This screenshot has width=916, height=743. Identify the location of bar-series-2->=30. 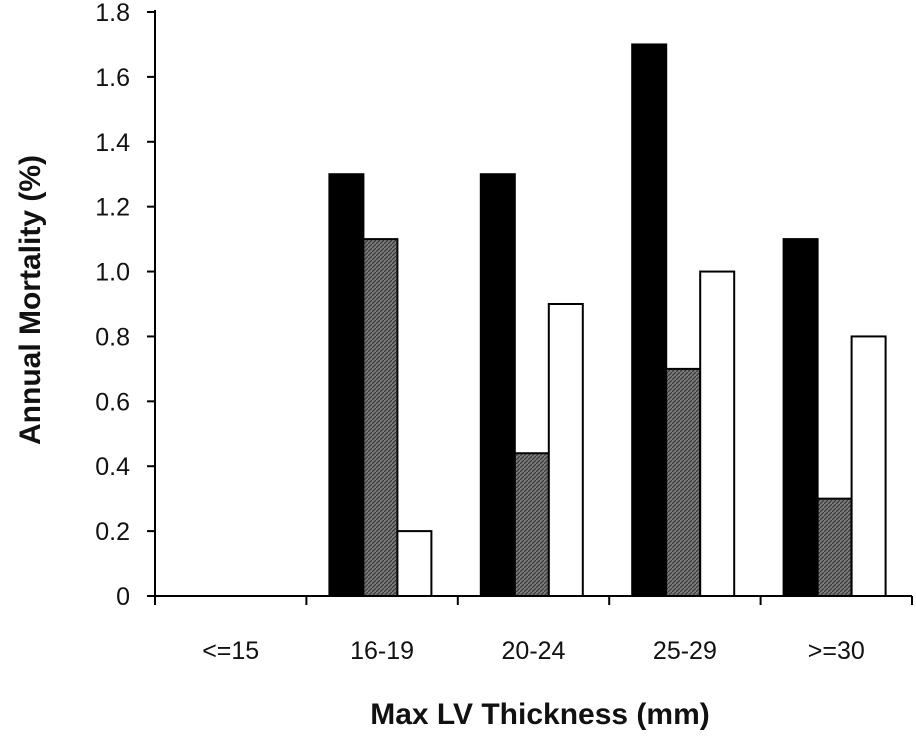
(834, 547).